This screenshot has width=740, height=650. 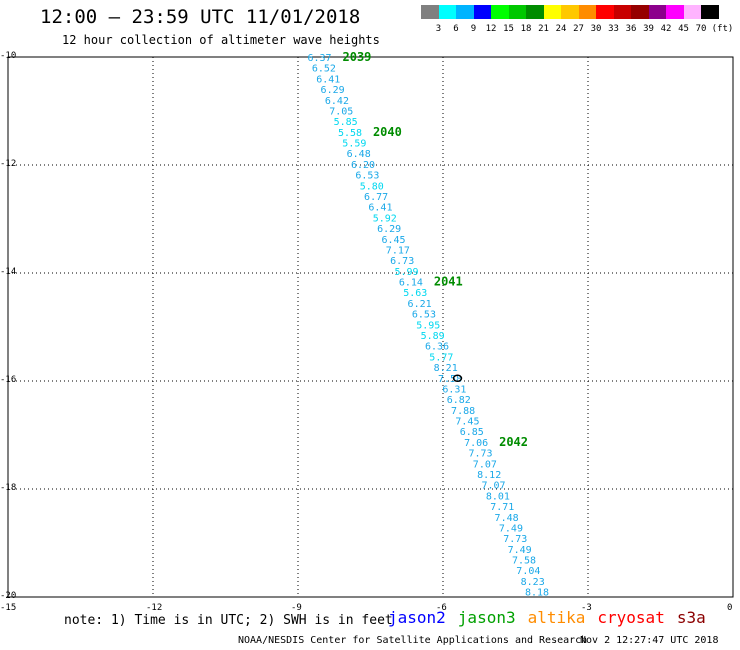 What do you see at coordinates (428, 325) in the screenshot?
I see `swh-value: 5.95` at bounding box center [428, 325].